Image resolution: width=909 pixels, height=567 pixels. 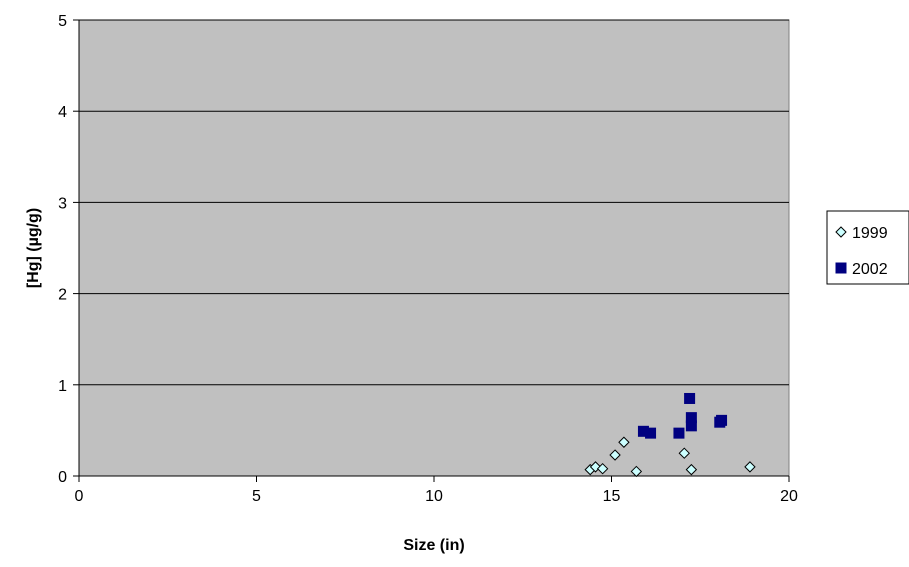 What do you see at coordinates (841, 268) in the screenshot?
I see `legend-marker-2002` at bounding box center [841, 268].